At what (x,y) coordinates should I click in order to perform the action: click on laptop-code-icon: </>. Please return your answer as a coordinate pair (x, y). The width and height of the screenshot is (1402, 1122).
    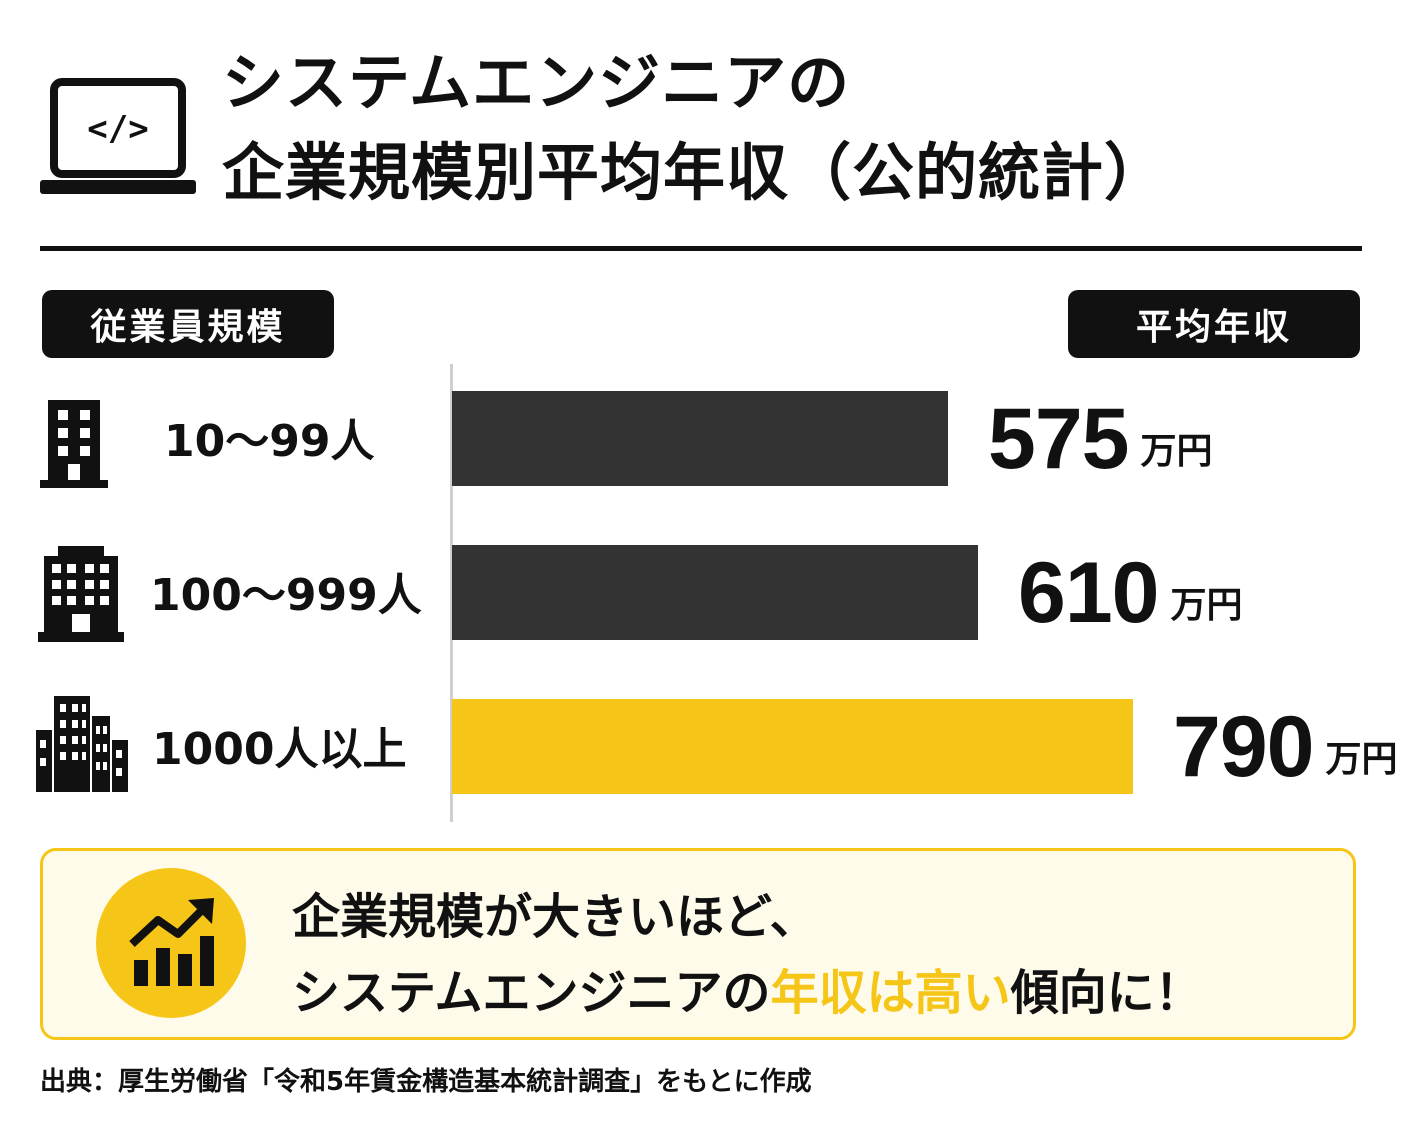
    Looking at the image, I should click on (118, 136).